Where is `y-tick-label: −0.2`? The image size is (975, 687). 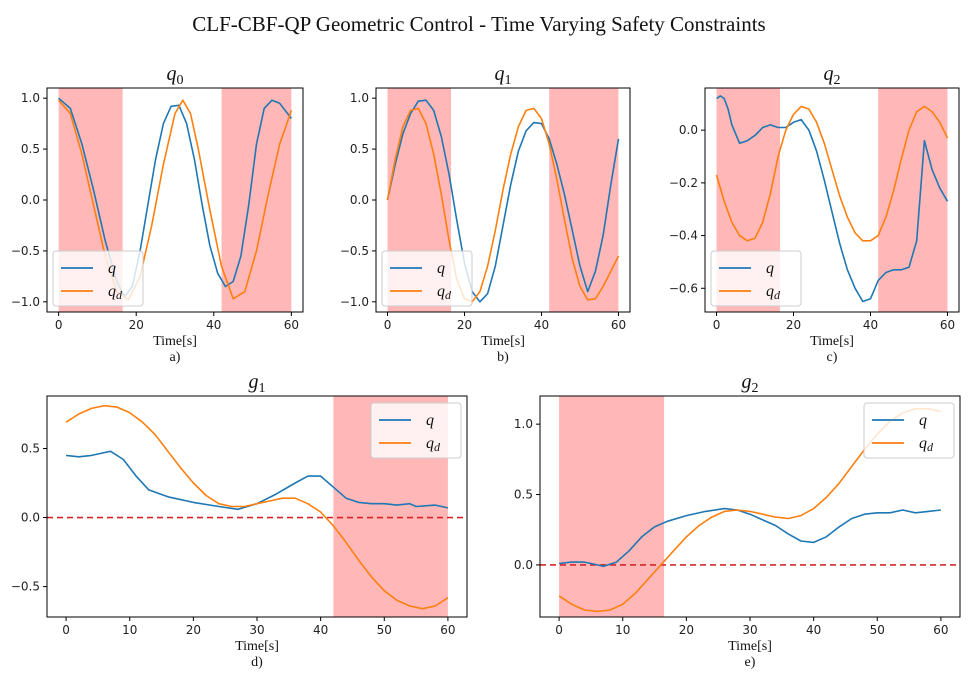 y-tick-label: −0.2 is located at coordinates (683, 183).